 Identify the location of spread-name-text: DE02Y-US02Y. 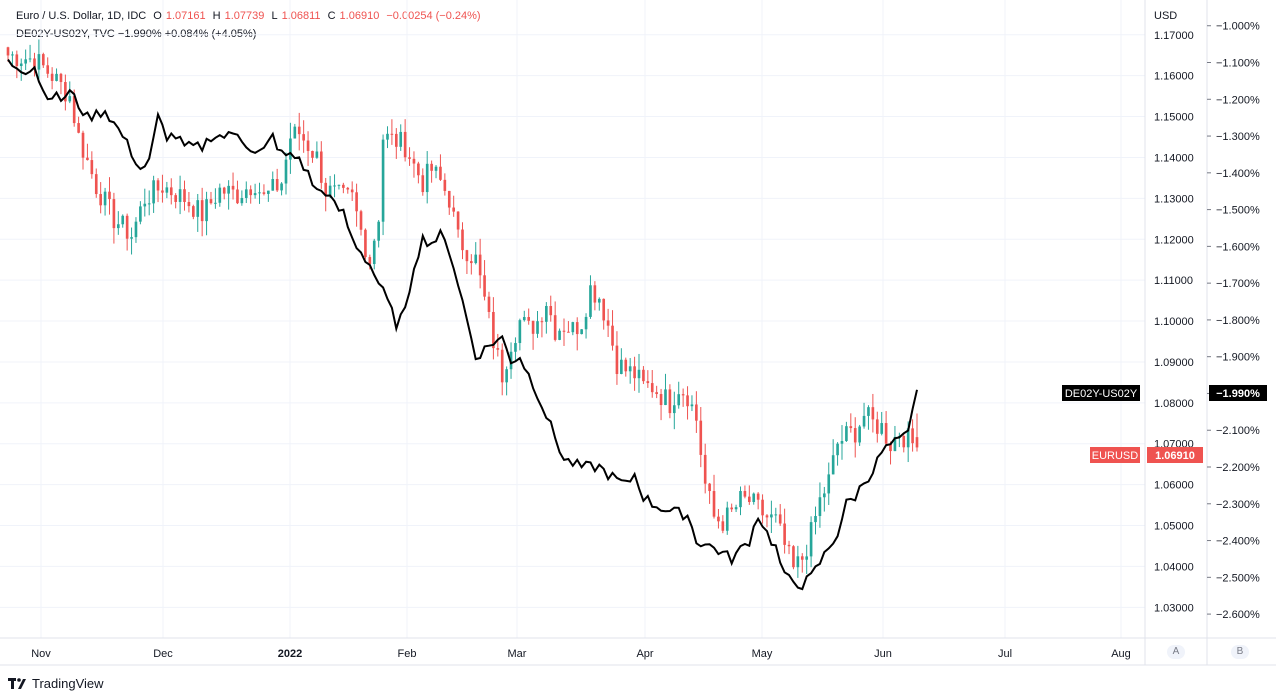
(1101, 394).